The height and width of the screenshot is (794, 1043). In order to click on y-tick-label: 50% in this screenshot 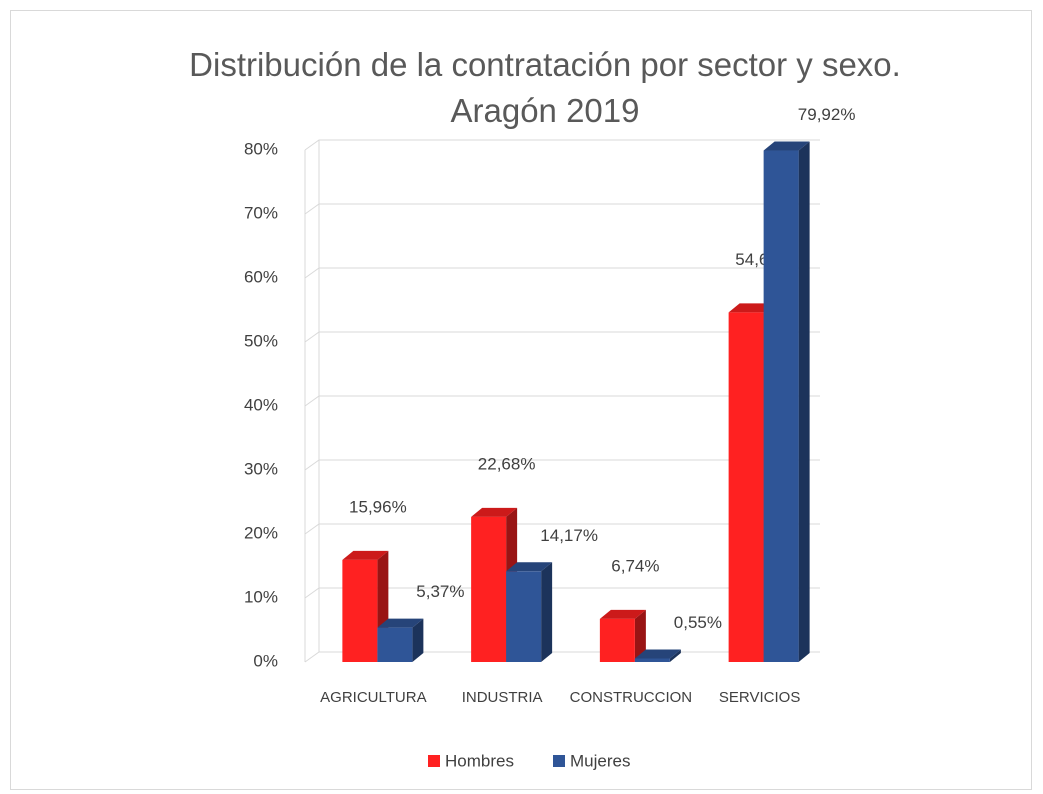, I will do `click(261, 340)`.